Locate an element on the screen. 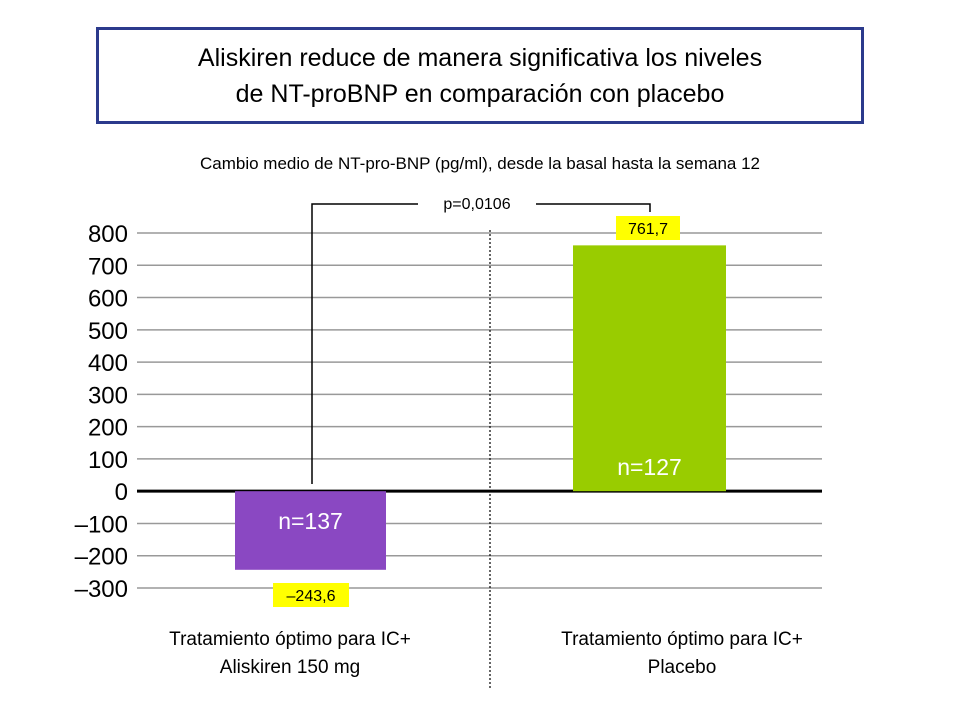 Image resolution: width=960 pixels, height=720 pixels. title-line-2: de NT-proBNP en comparación con placebo is located at coordinates (480, 93).